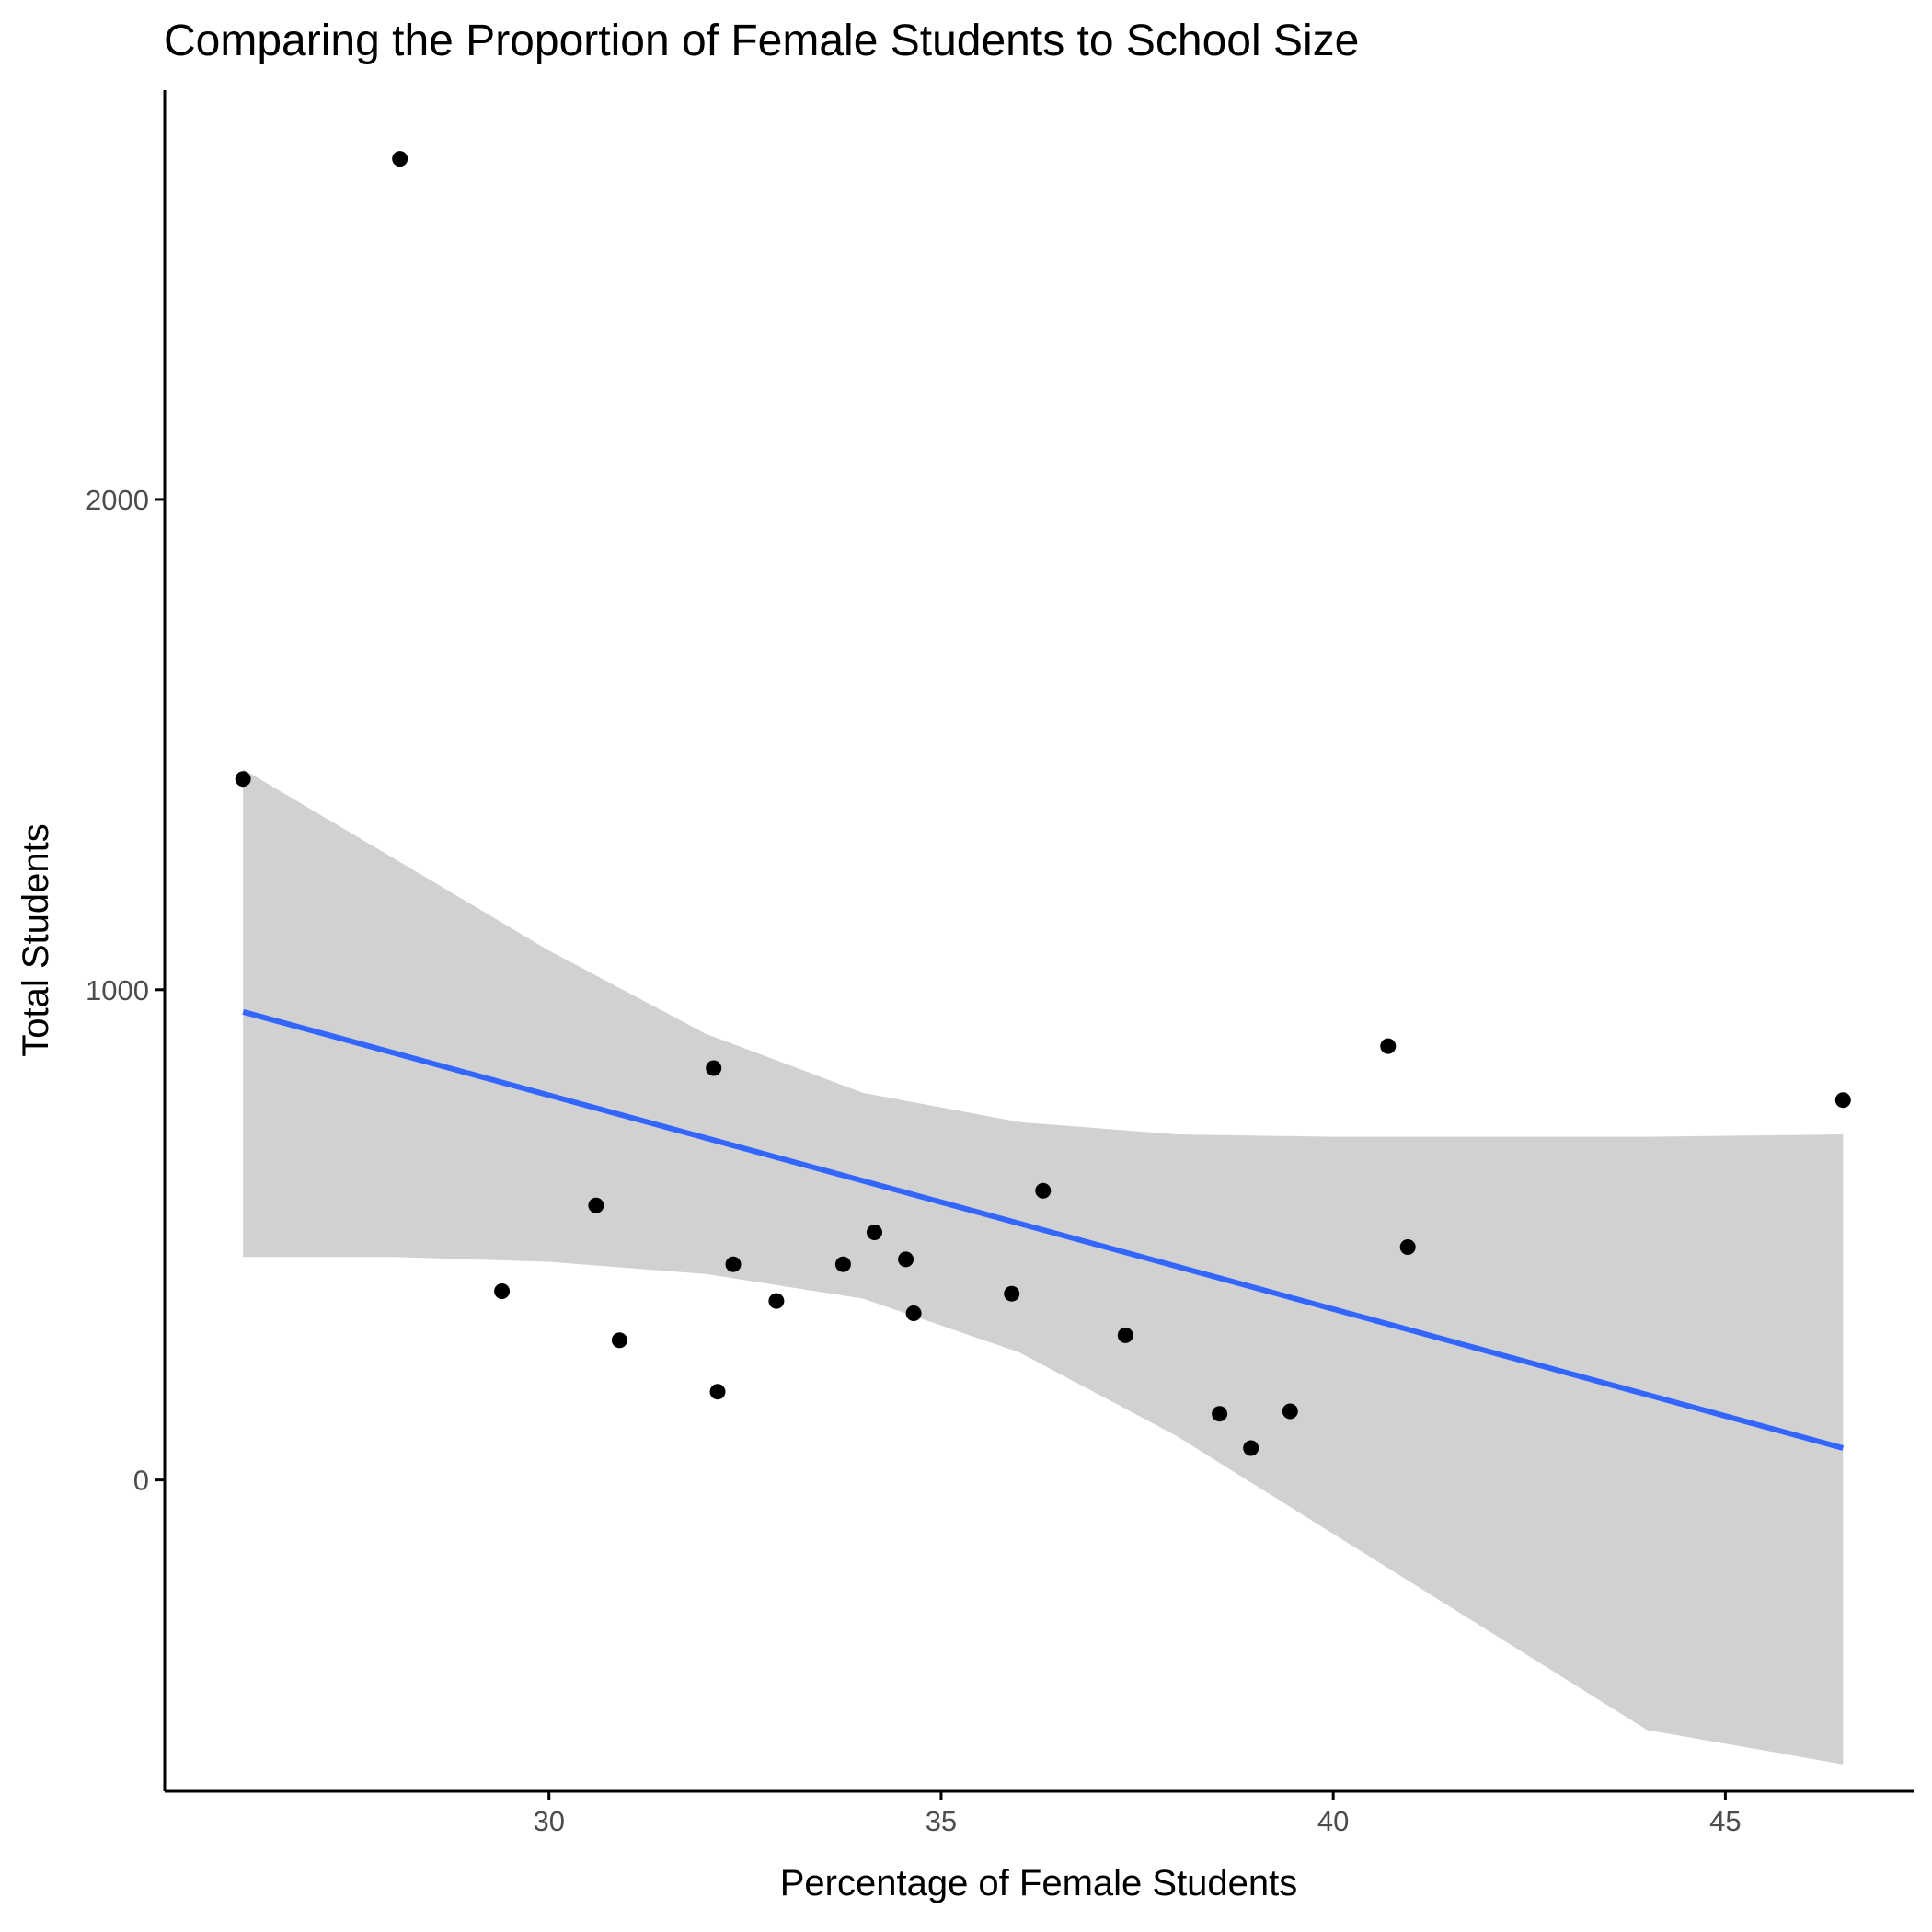 The width and height of the screenshot is (1932, 1932). What do you see at coordinates (141, 1481) in the screenshot?
I see `y-tick-label-0: 0` at bounding box center [141, 1481].